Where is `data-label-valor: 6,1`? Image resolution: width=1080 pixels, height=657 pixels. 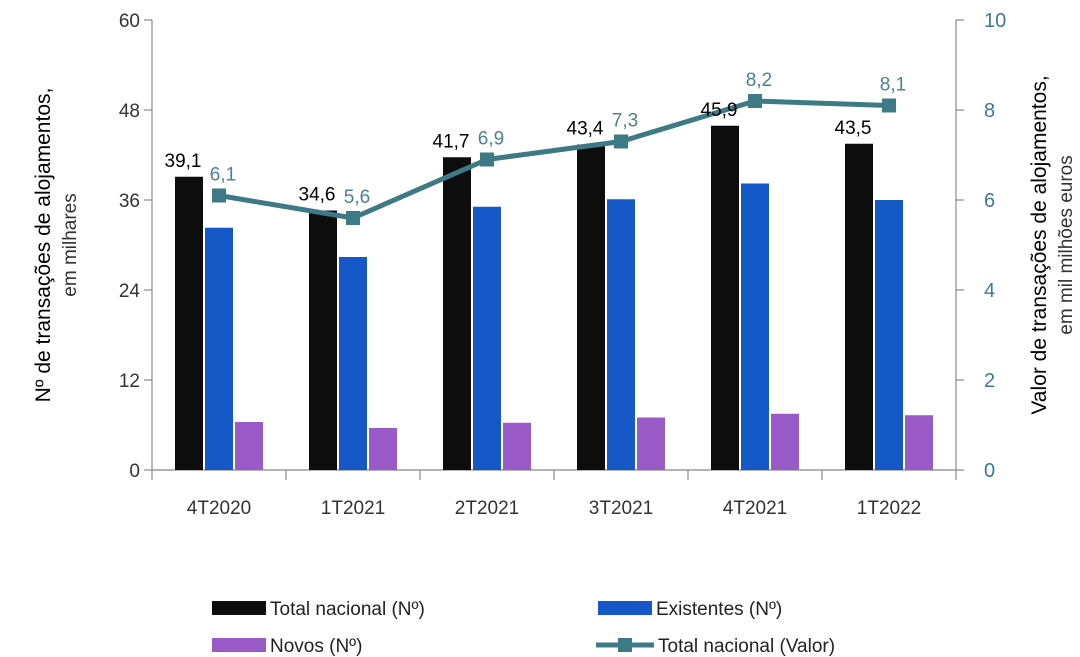 data-label-valor: 6,1 is located at coordinates (223, 175).